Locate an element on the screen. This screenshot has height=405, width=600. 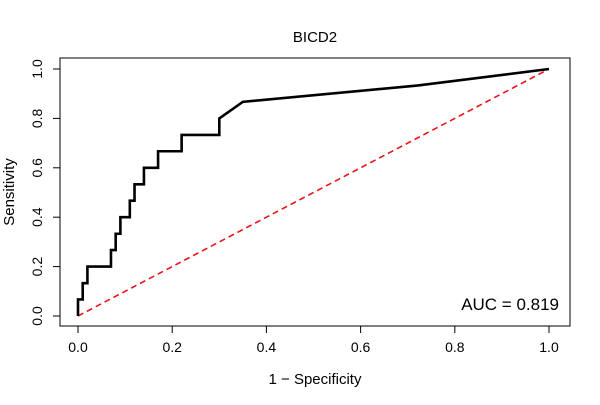
x-axis-label: 1 − Specificity is located at coordinates (315, 379).